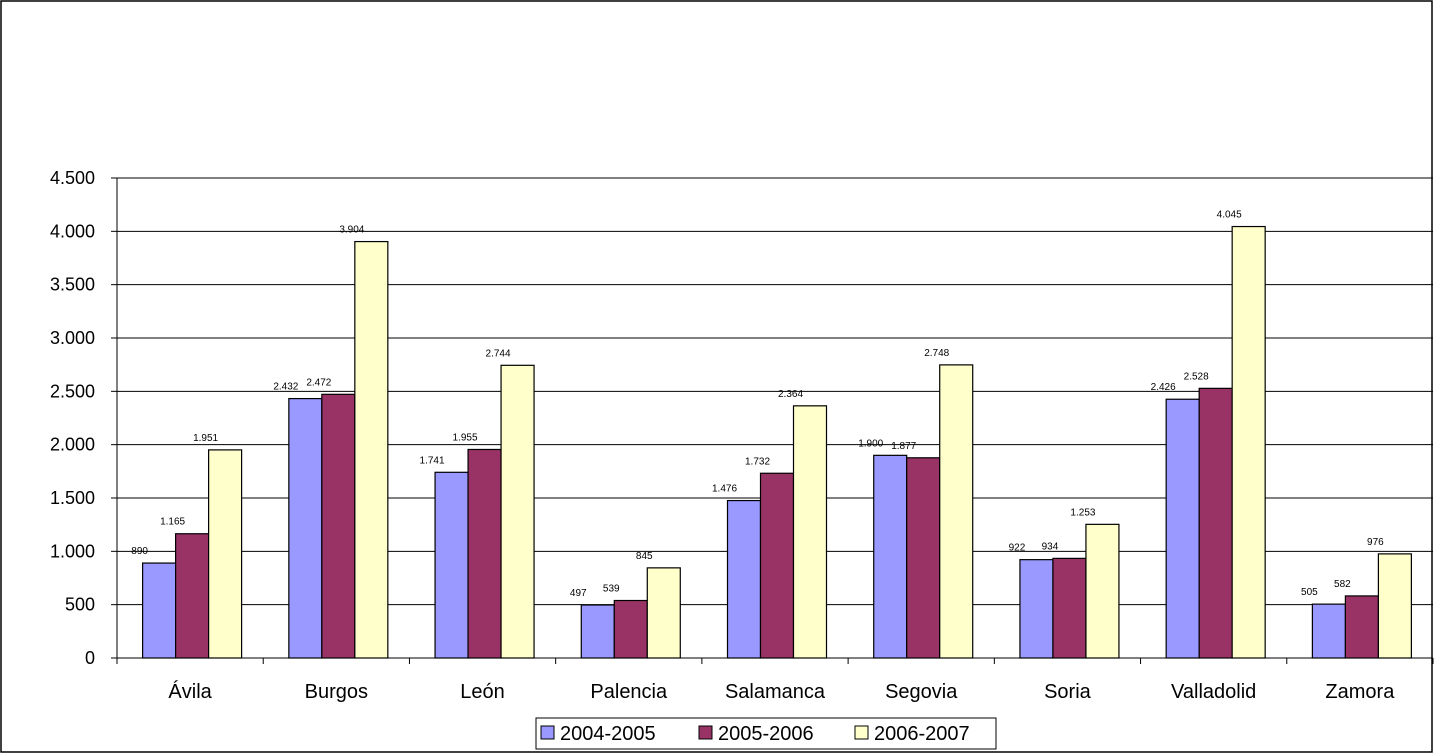 The image size is (1434, 753). What do you see at coordinates (1163, 387) in the screenshot?
I see `data-label: 2.426` at bounding box center [1163, 387].